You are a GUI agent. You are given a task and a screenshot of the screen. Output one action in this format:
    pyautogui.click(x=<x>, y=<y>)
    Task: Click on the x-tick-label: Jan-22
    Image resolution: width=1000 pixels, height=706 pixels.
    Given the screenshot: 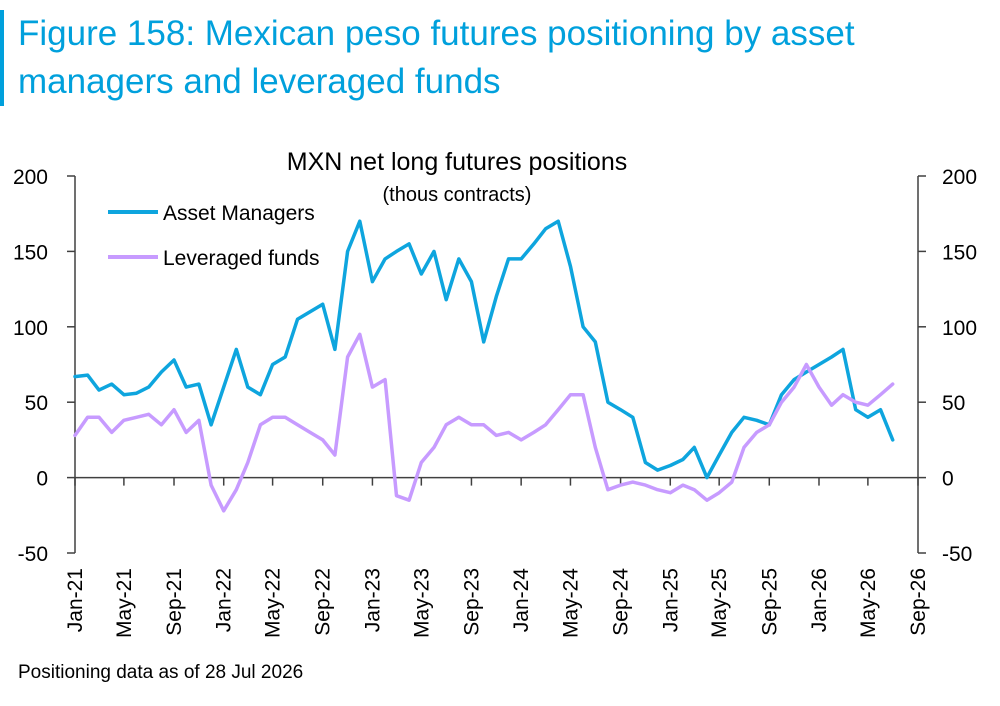 What is the action you would take?
    pyautogui.click(x=224, y=600)
    